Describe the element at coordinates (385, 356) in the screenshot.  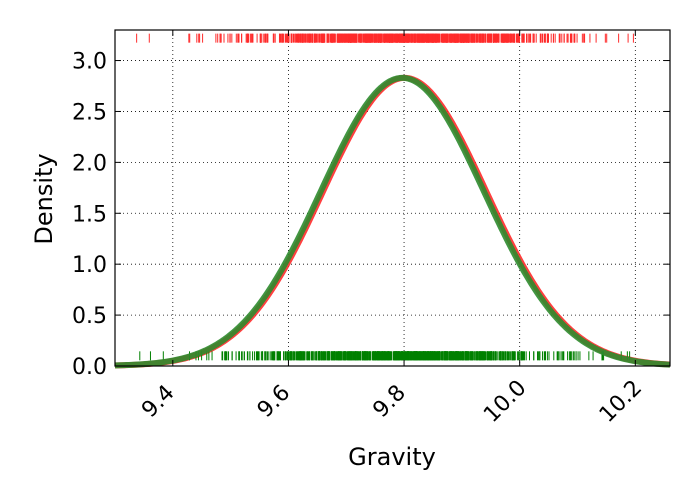
I see `series-2-rug` at that location.